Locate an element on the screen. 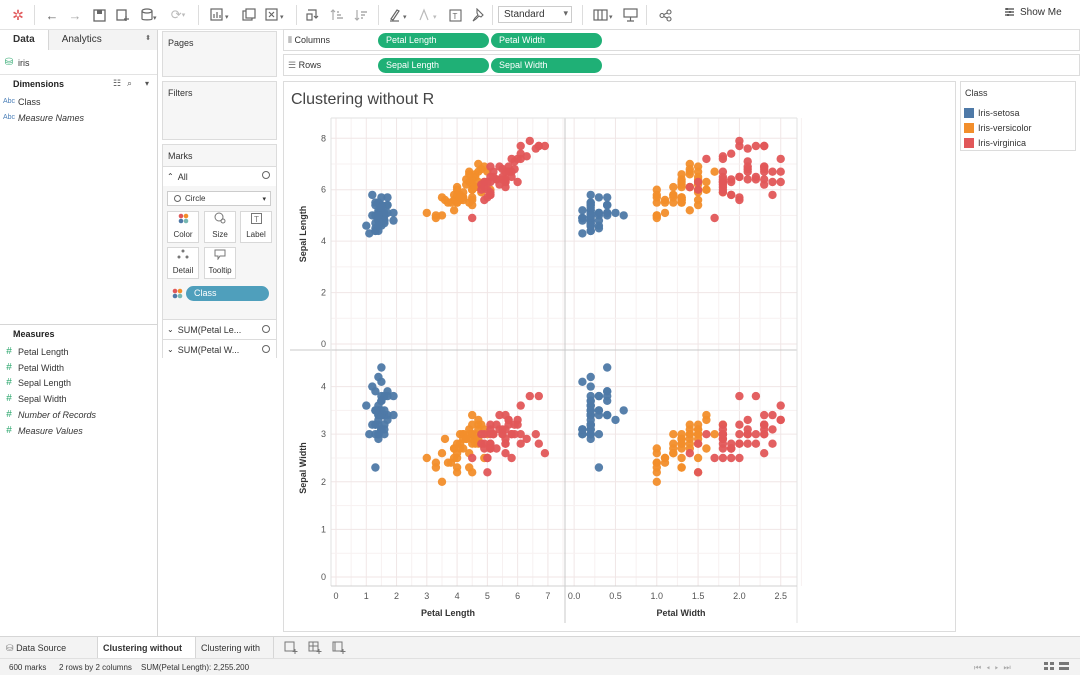 This screenshot has height=681, width=1080. fix-axes-icon is located at coordinates (478, 15).